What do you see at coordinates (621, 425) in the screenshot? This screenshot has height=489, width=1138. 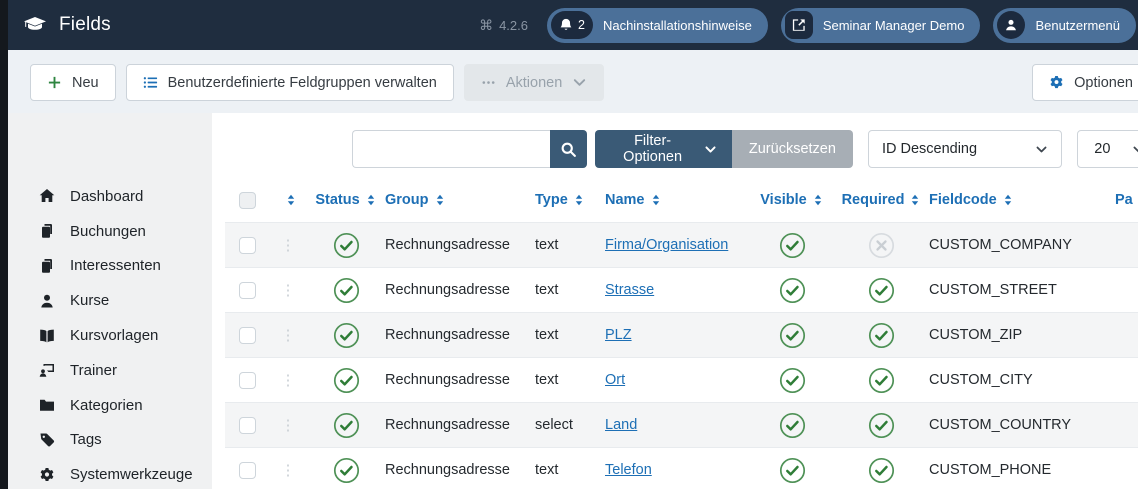 I see `field-name-link: Land` at bounding box center [621, 425].